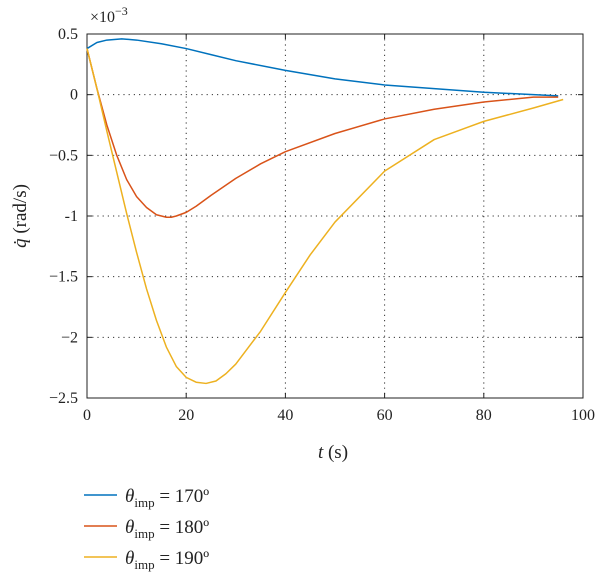 Image resolution: width=600 pixels, height=580 pixels. Describe the element at coordinates (20, 216) in the screenshot. I see `y-axis-label: q̇ (rad/s)` at that location.